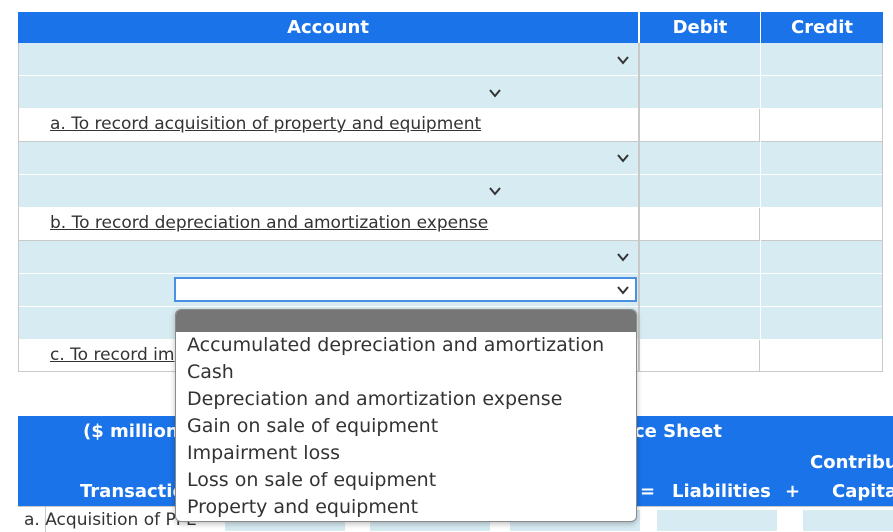  What do you see at coordinates (639, 207) in the screenshot?
I see `column-divider` at bounding box center [639, 207].